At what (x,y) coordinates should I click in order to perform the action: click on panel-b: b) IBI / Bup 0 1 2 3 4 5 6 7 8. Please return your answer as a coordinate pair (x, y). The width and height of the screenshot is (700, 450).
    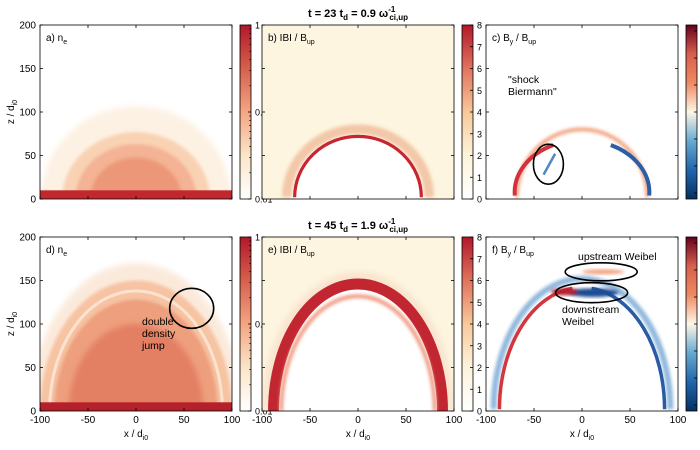
    Looking at the image, I should click on (371, 113).